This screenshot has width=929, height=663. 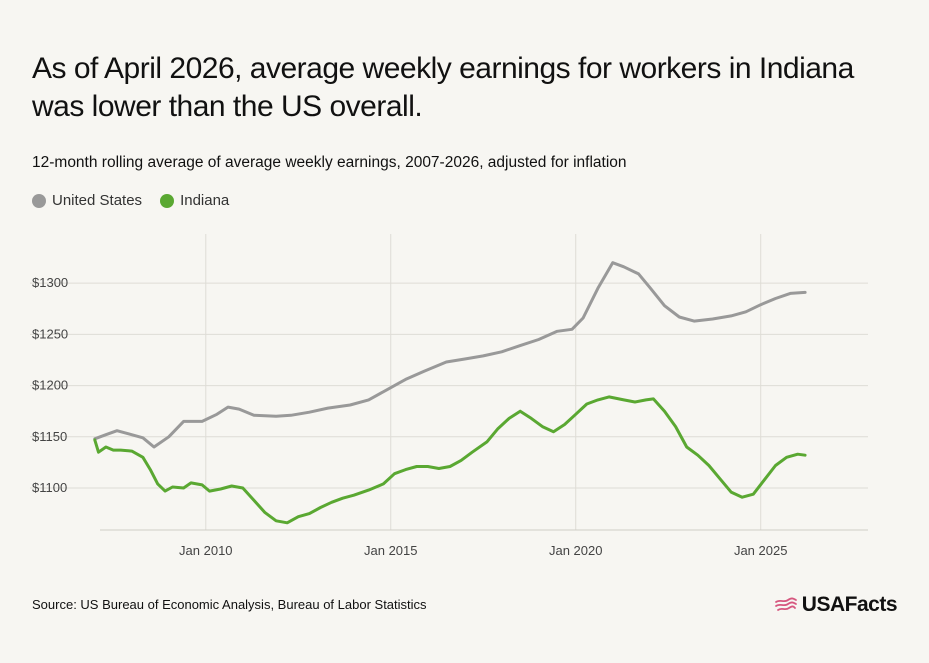 What do you see at coordinates (50, 333) in the screenshot?
I see `y-tick-label-3: $1250` at bounding box center [50, 333].